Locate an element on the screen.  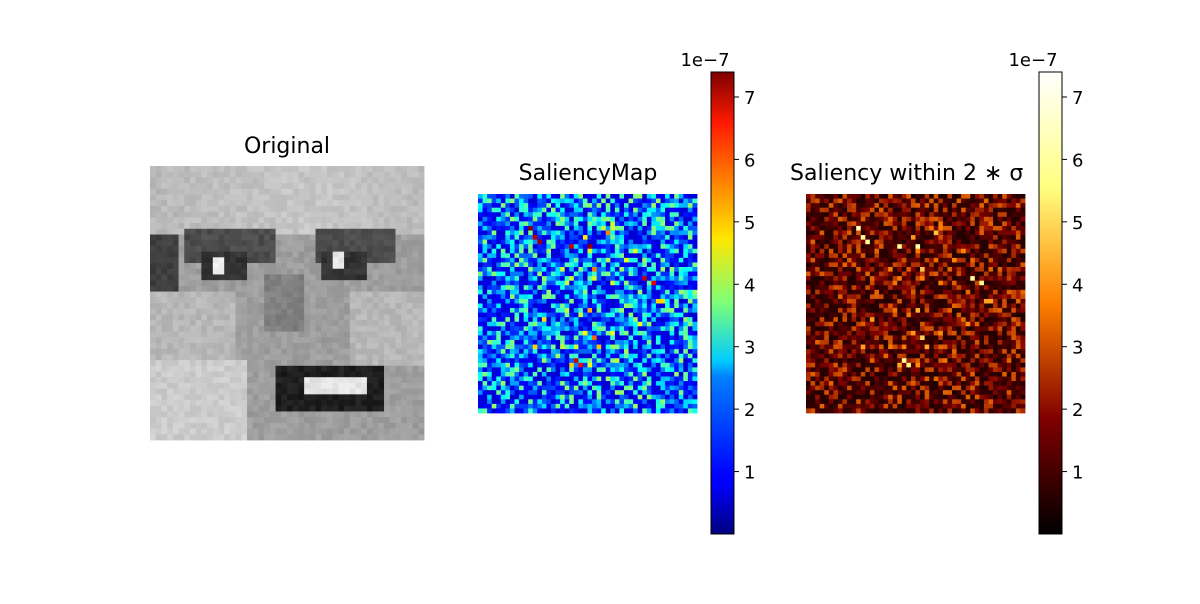
saliency-colorbar-ticks: 1 2 3 4 5 6 7 is located at coordinates (744, 286).